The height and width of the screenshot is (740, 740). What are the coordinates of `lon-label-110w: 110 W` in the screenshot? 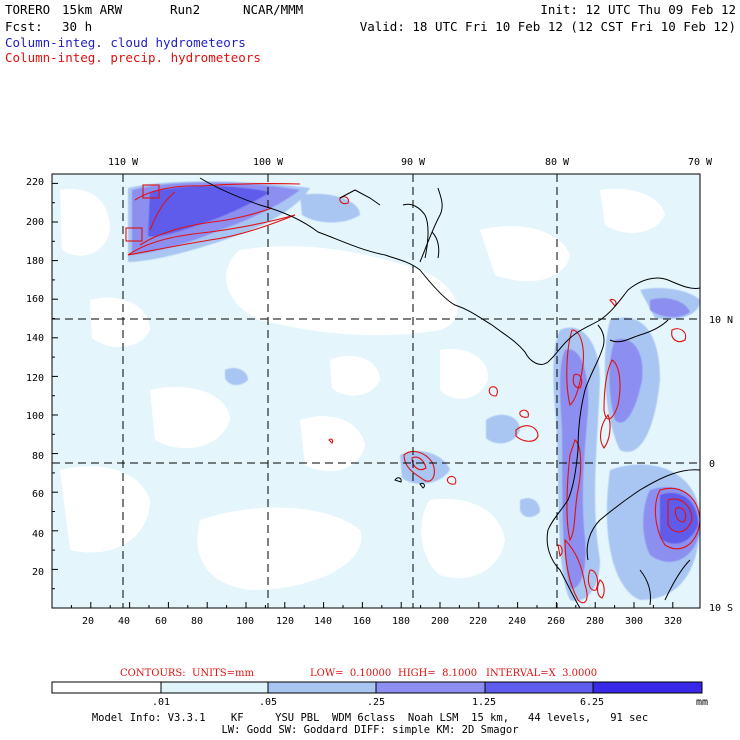 It's located at (123, 162).